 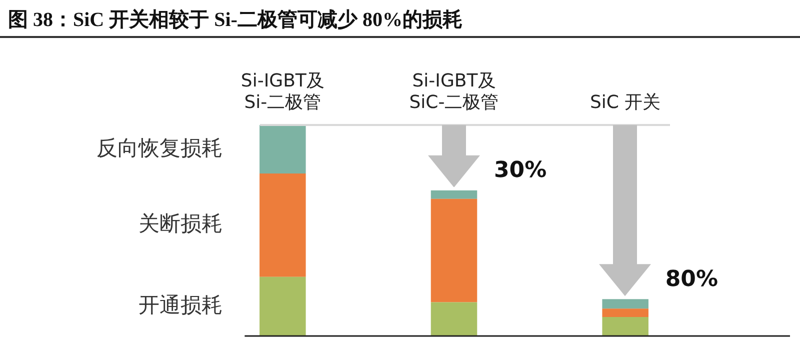 What do you see at coordinates (691, 279) in the screenshot?
I see `annotation: 80%` at bounding box center [691, 279].